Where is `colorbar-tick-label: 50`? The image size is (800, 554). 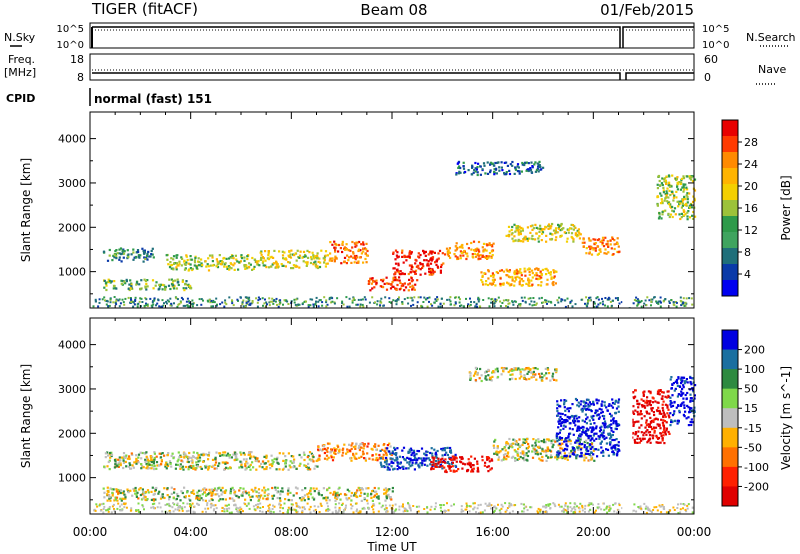
colorbar-tick-label: 50 is located at coordinates (751, 389).